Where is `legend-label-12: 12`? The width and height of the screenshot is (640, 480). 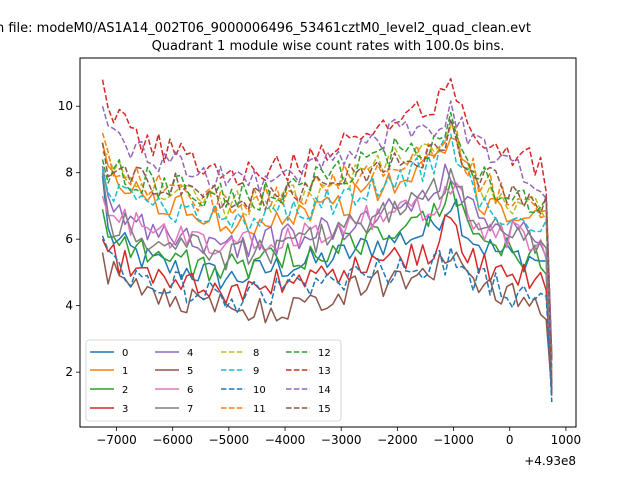
legend-label-12: 12 is located at coordinates (324, 353).